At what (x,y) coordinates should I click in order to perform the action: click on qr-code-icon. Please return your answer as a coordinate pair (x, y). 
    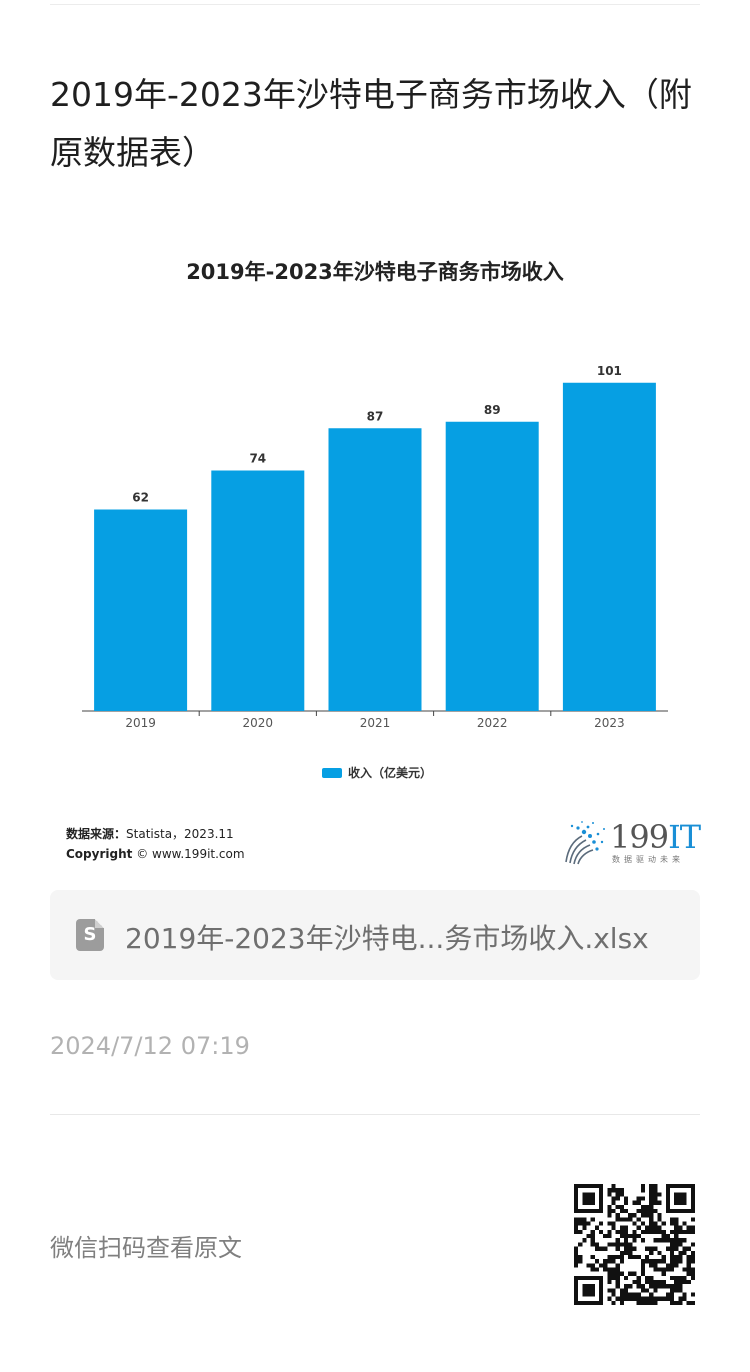
    Looking at the image, I should click on (634, 1244).